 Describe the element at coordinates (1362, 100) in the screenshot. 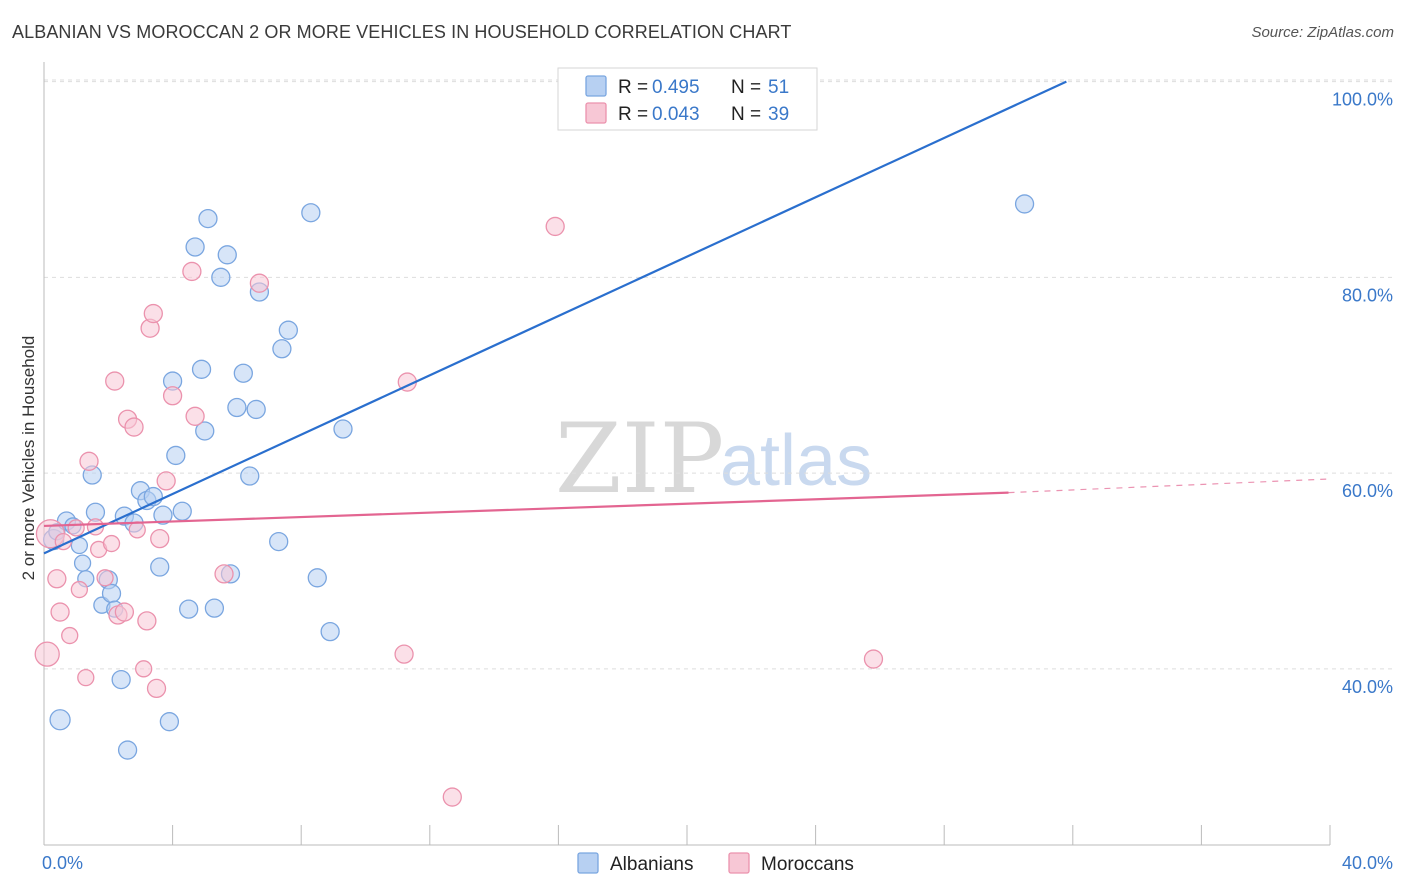

I see `y-tick-label-100: 100.0%` at that location.